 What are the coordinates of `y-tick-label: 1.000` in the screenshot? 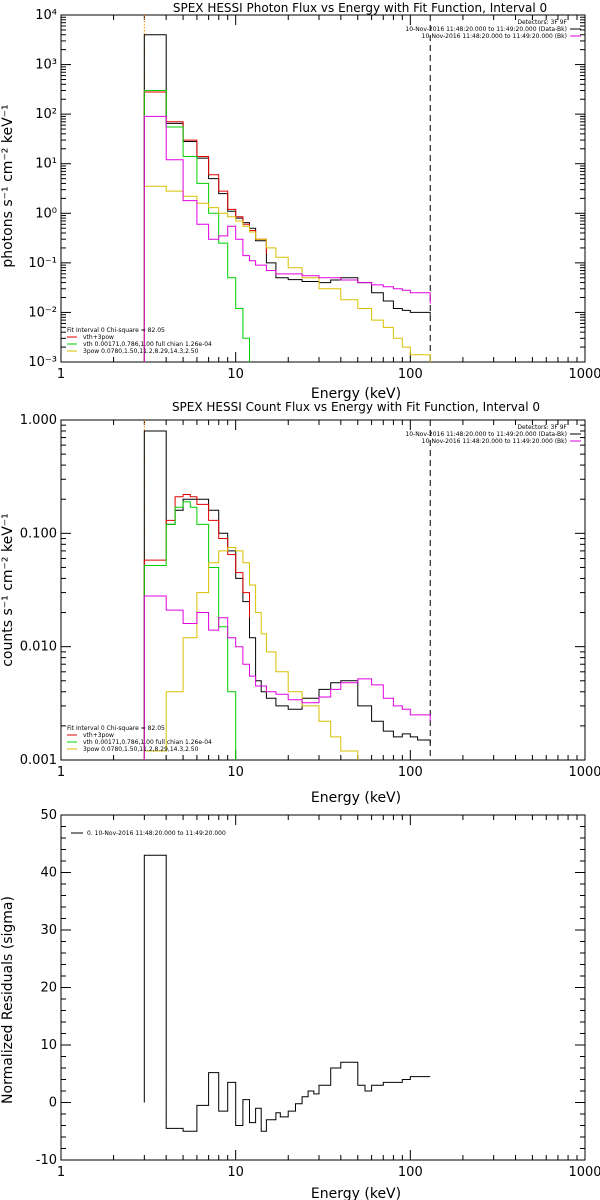 It's located at (38, 420).